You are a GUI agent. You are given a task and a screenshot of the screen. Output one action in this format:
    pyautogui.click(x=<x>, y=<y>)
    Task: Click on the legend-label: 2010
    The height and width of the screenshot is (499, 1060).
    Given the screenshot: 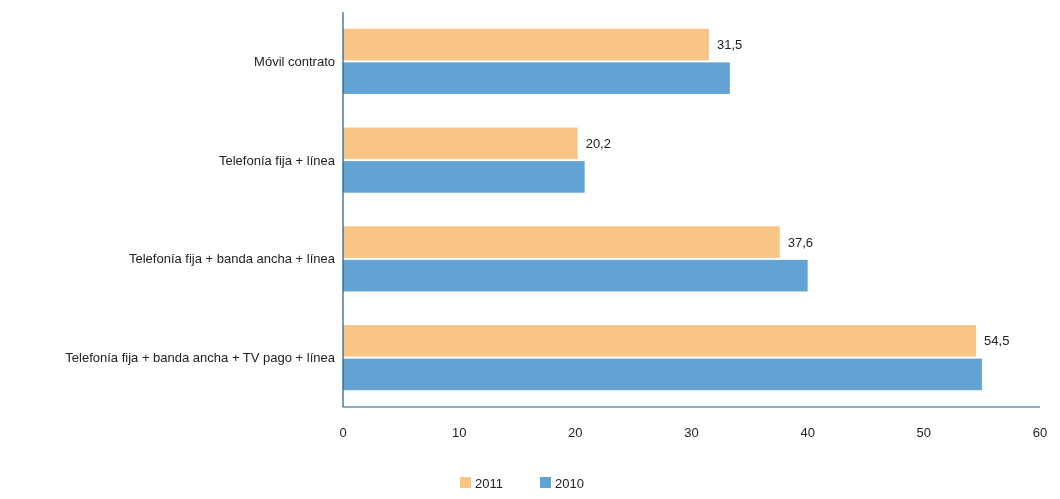 What is the action you would take?
    pyautogui.click(x=569, y=483)
    